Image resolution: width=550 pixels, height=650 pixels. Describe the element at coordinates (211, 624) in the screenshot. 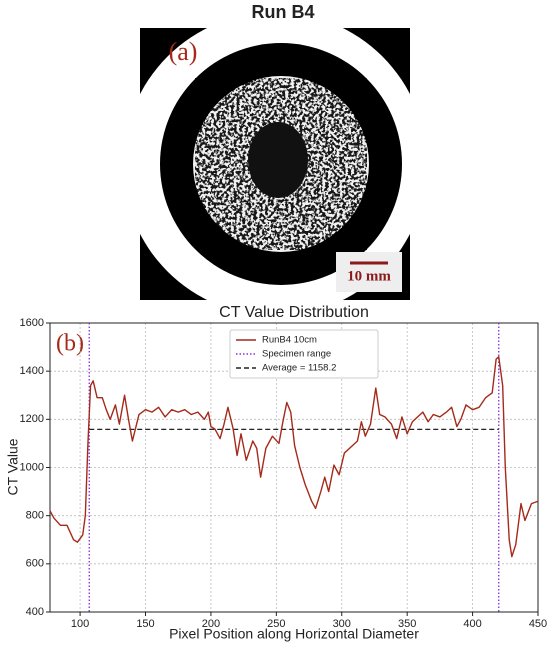

I see `x-tick-label: 200` at that location.